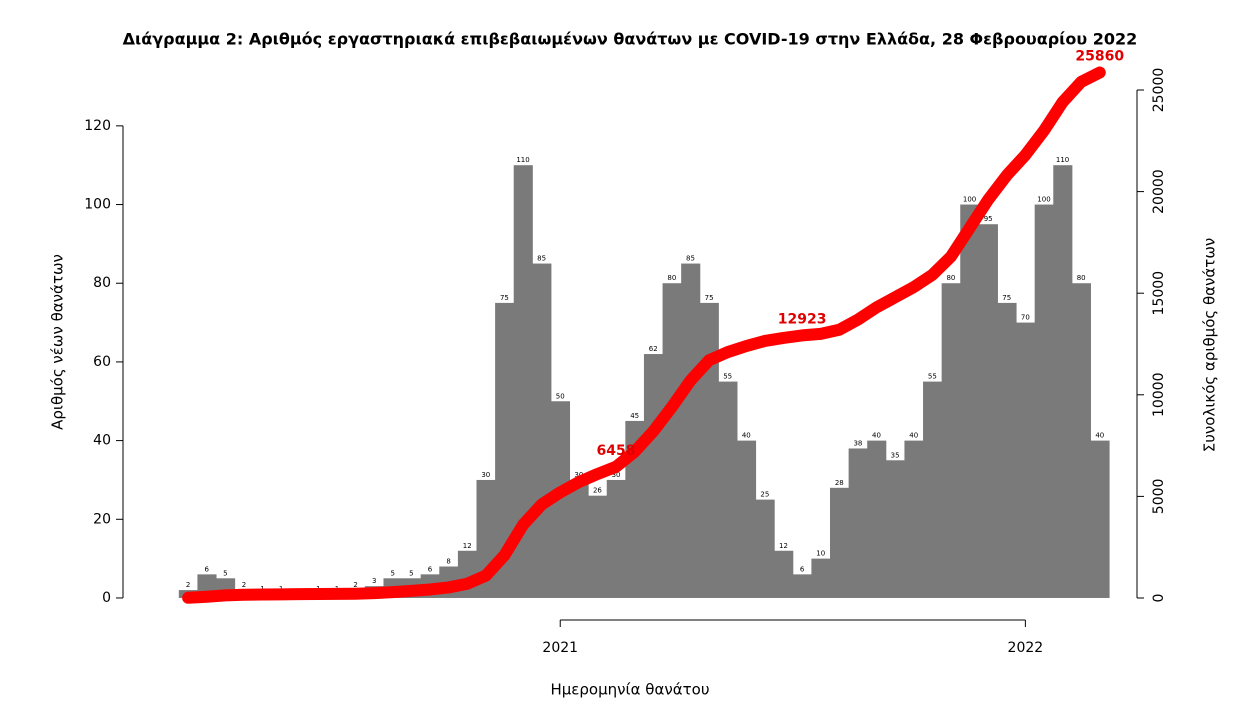 The image size is (1256, 709). I want to click on y-tick-label: 120, so click(97, 126).